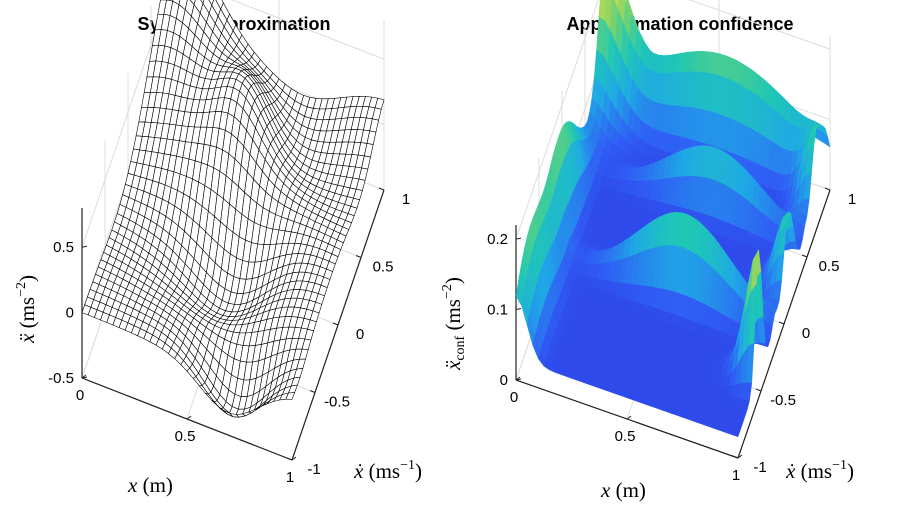  Describe the element at coordinates (623, 490) in the screenshot. I see `chart-right-xlabel: x (m)` at that location.